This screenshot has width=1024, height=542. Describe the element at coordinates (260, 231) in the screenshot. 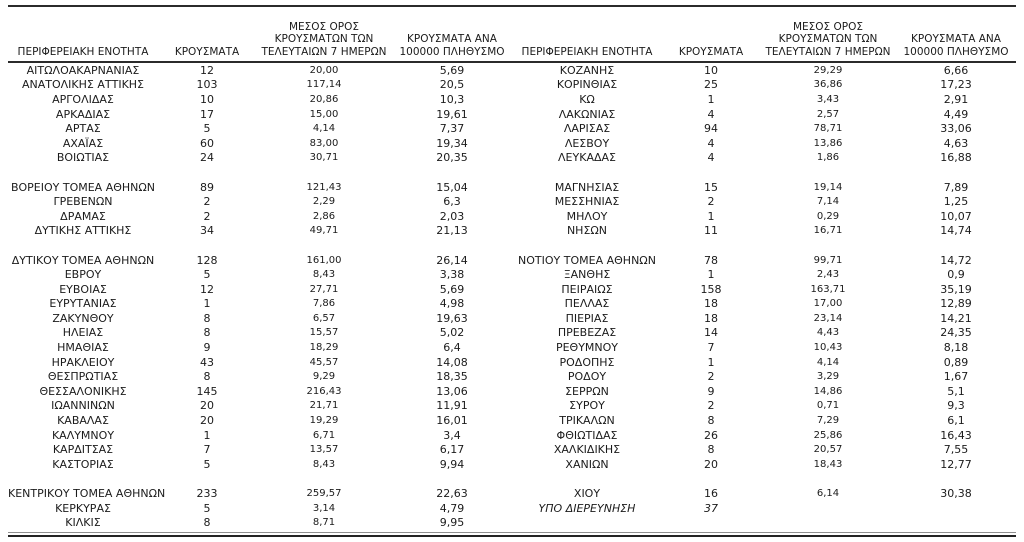

I see `table-row: ΔΥΤΙΚΗΣ ΑΤΤΙΚΗΣ 34 49,71 21,13` at that location.